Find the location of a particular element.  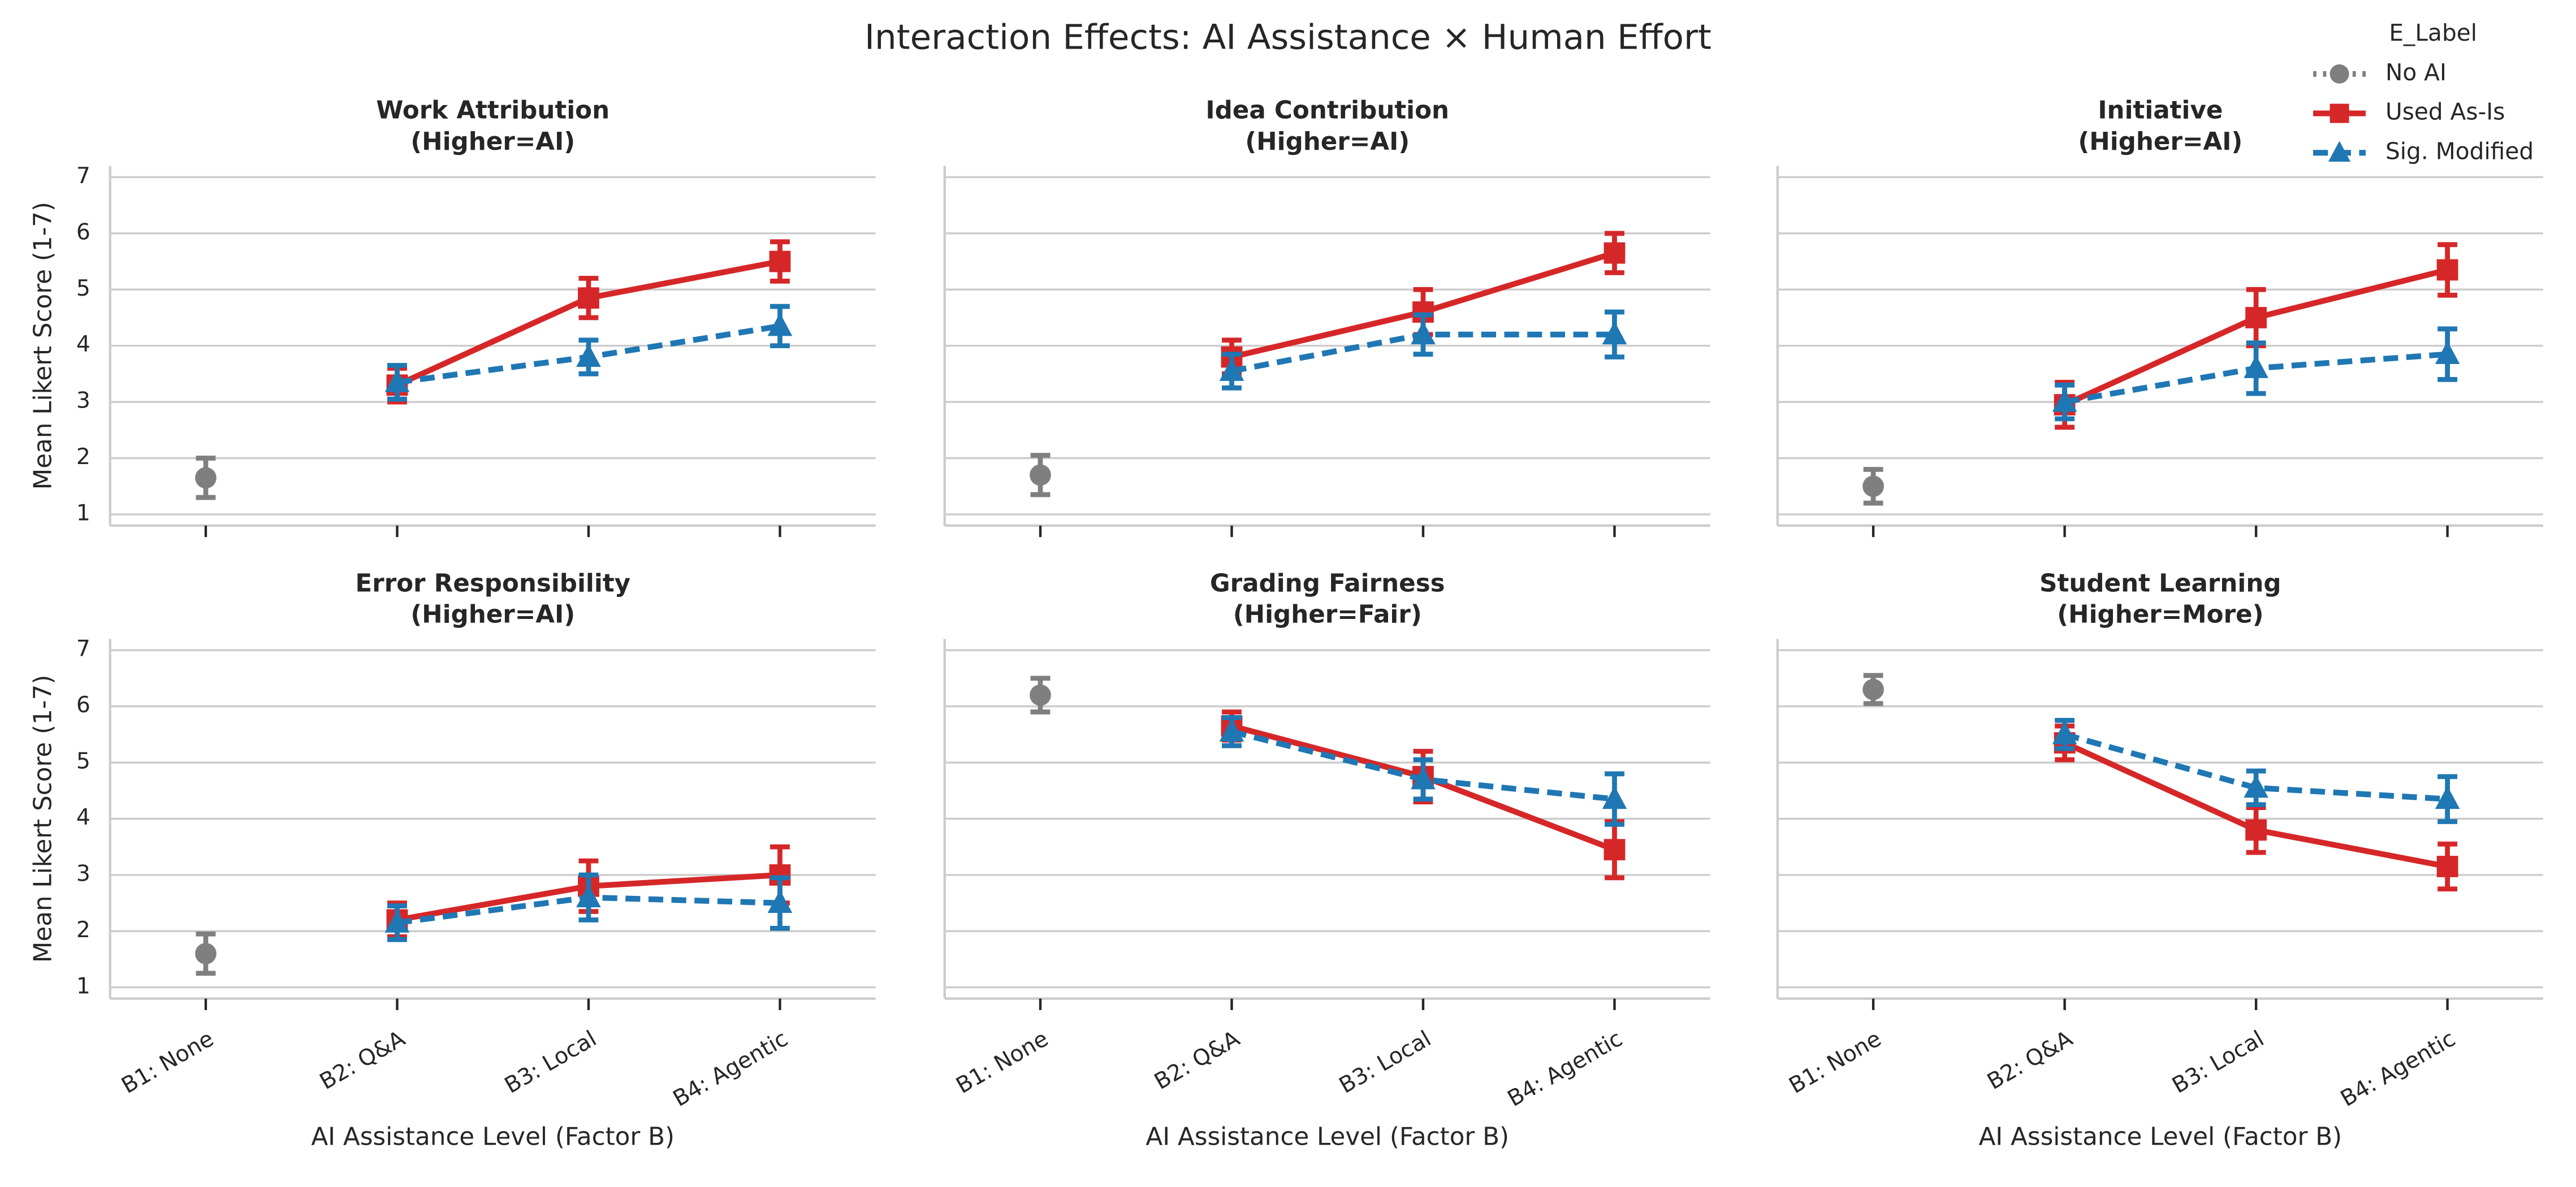

panel-title: Grading Fairness is located at coordinates (1327, 583).